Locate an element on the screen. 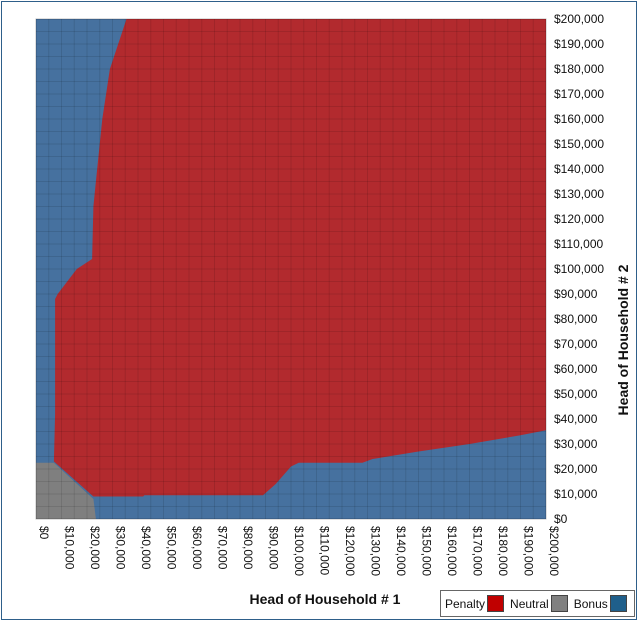 This screenshot has width=640, height=623. x-tick-label: $70,000 is located at coordinates (223, 548).